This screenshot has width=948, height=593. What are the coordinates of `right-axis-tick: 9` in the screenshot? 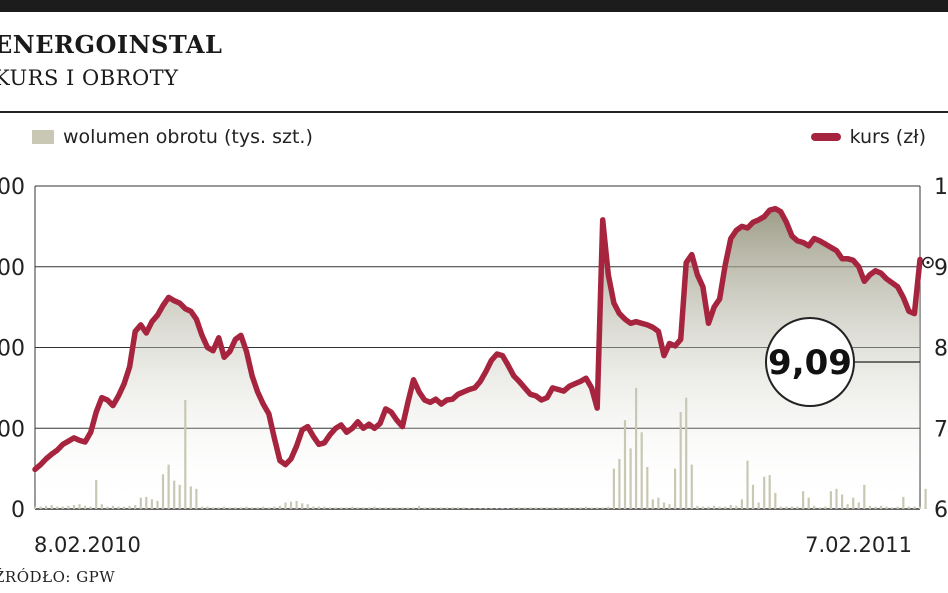 It's located at (941, 268).